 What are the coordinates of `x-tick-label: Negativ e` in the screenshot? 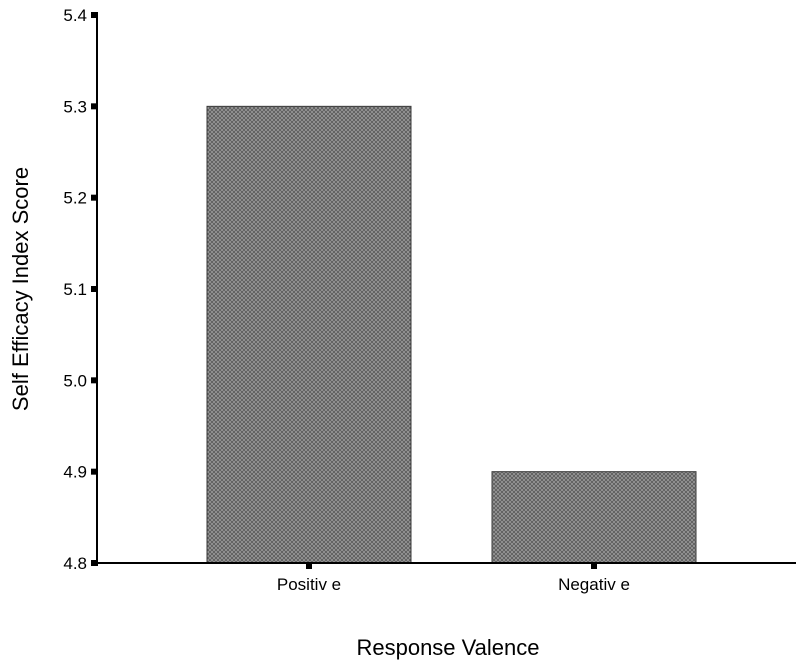 It's located at (594, 584).